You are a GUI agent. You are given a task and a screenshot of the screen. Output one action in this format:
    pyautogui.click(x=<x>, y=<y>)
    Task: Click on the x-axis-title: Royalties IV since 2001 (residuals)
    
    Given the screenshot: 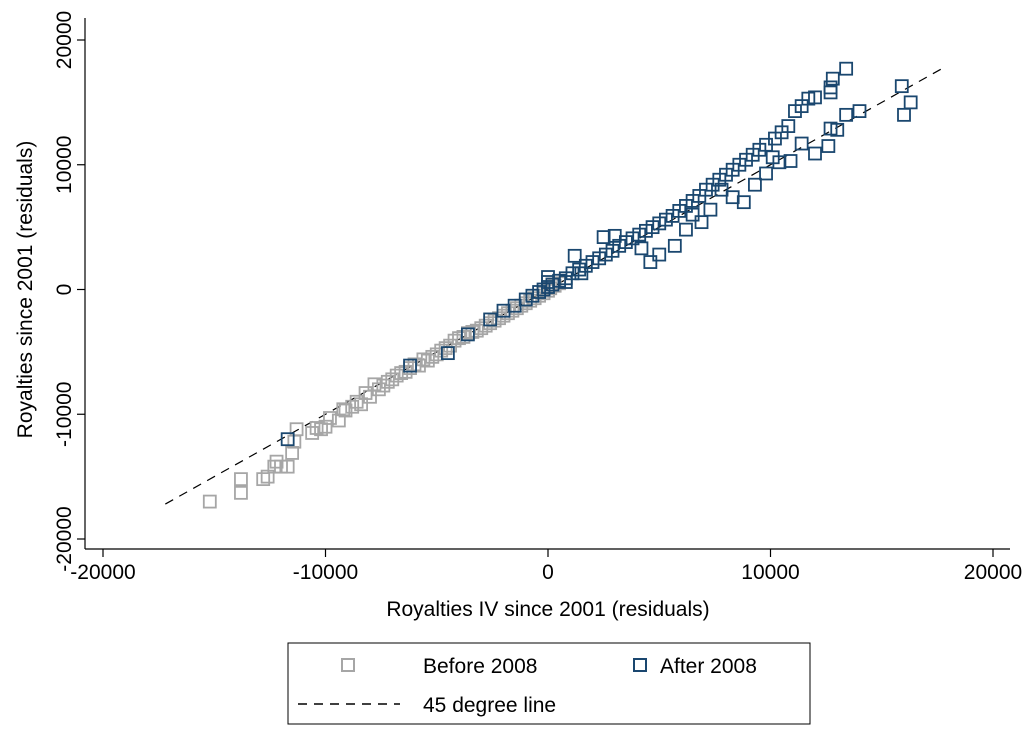 What is the action you would take?
    pyautogui.click(x=547, y=609)
    